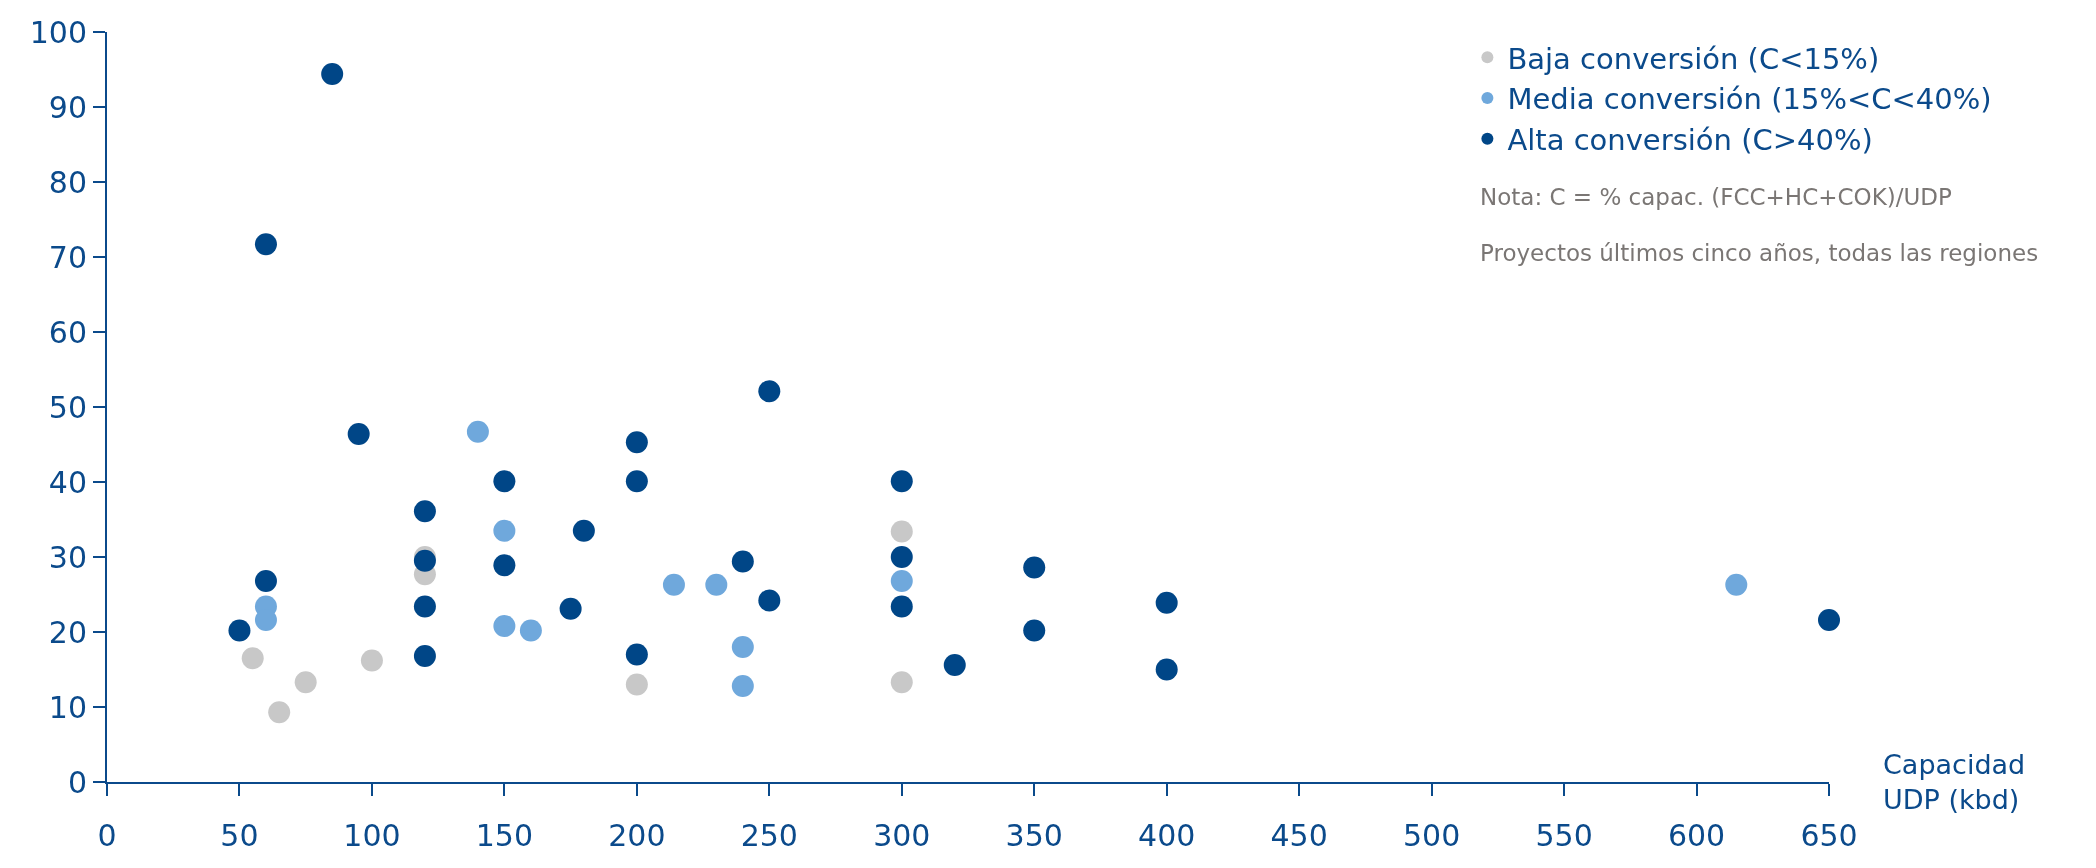 Image resolution: width=2096 pixels, height=868 pixels. What do you see at coordinates (1299, 835) in the screenshot?
I see `x-tick-label: 450` at bounding box center [1299, 835].